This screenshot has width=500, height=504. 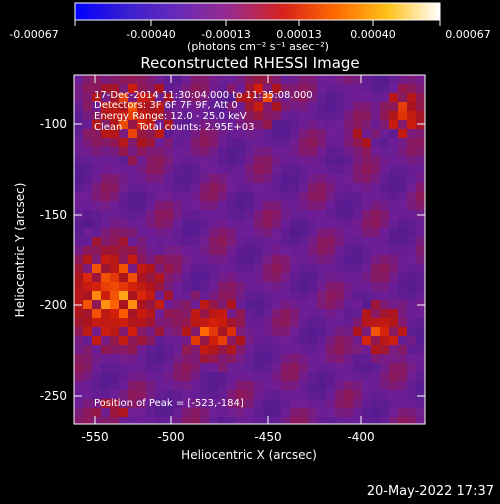 I want to click on y-tick-label: -100, so click(x=53, y=124).